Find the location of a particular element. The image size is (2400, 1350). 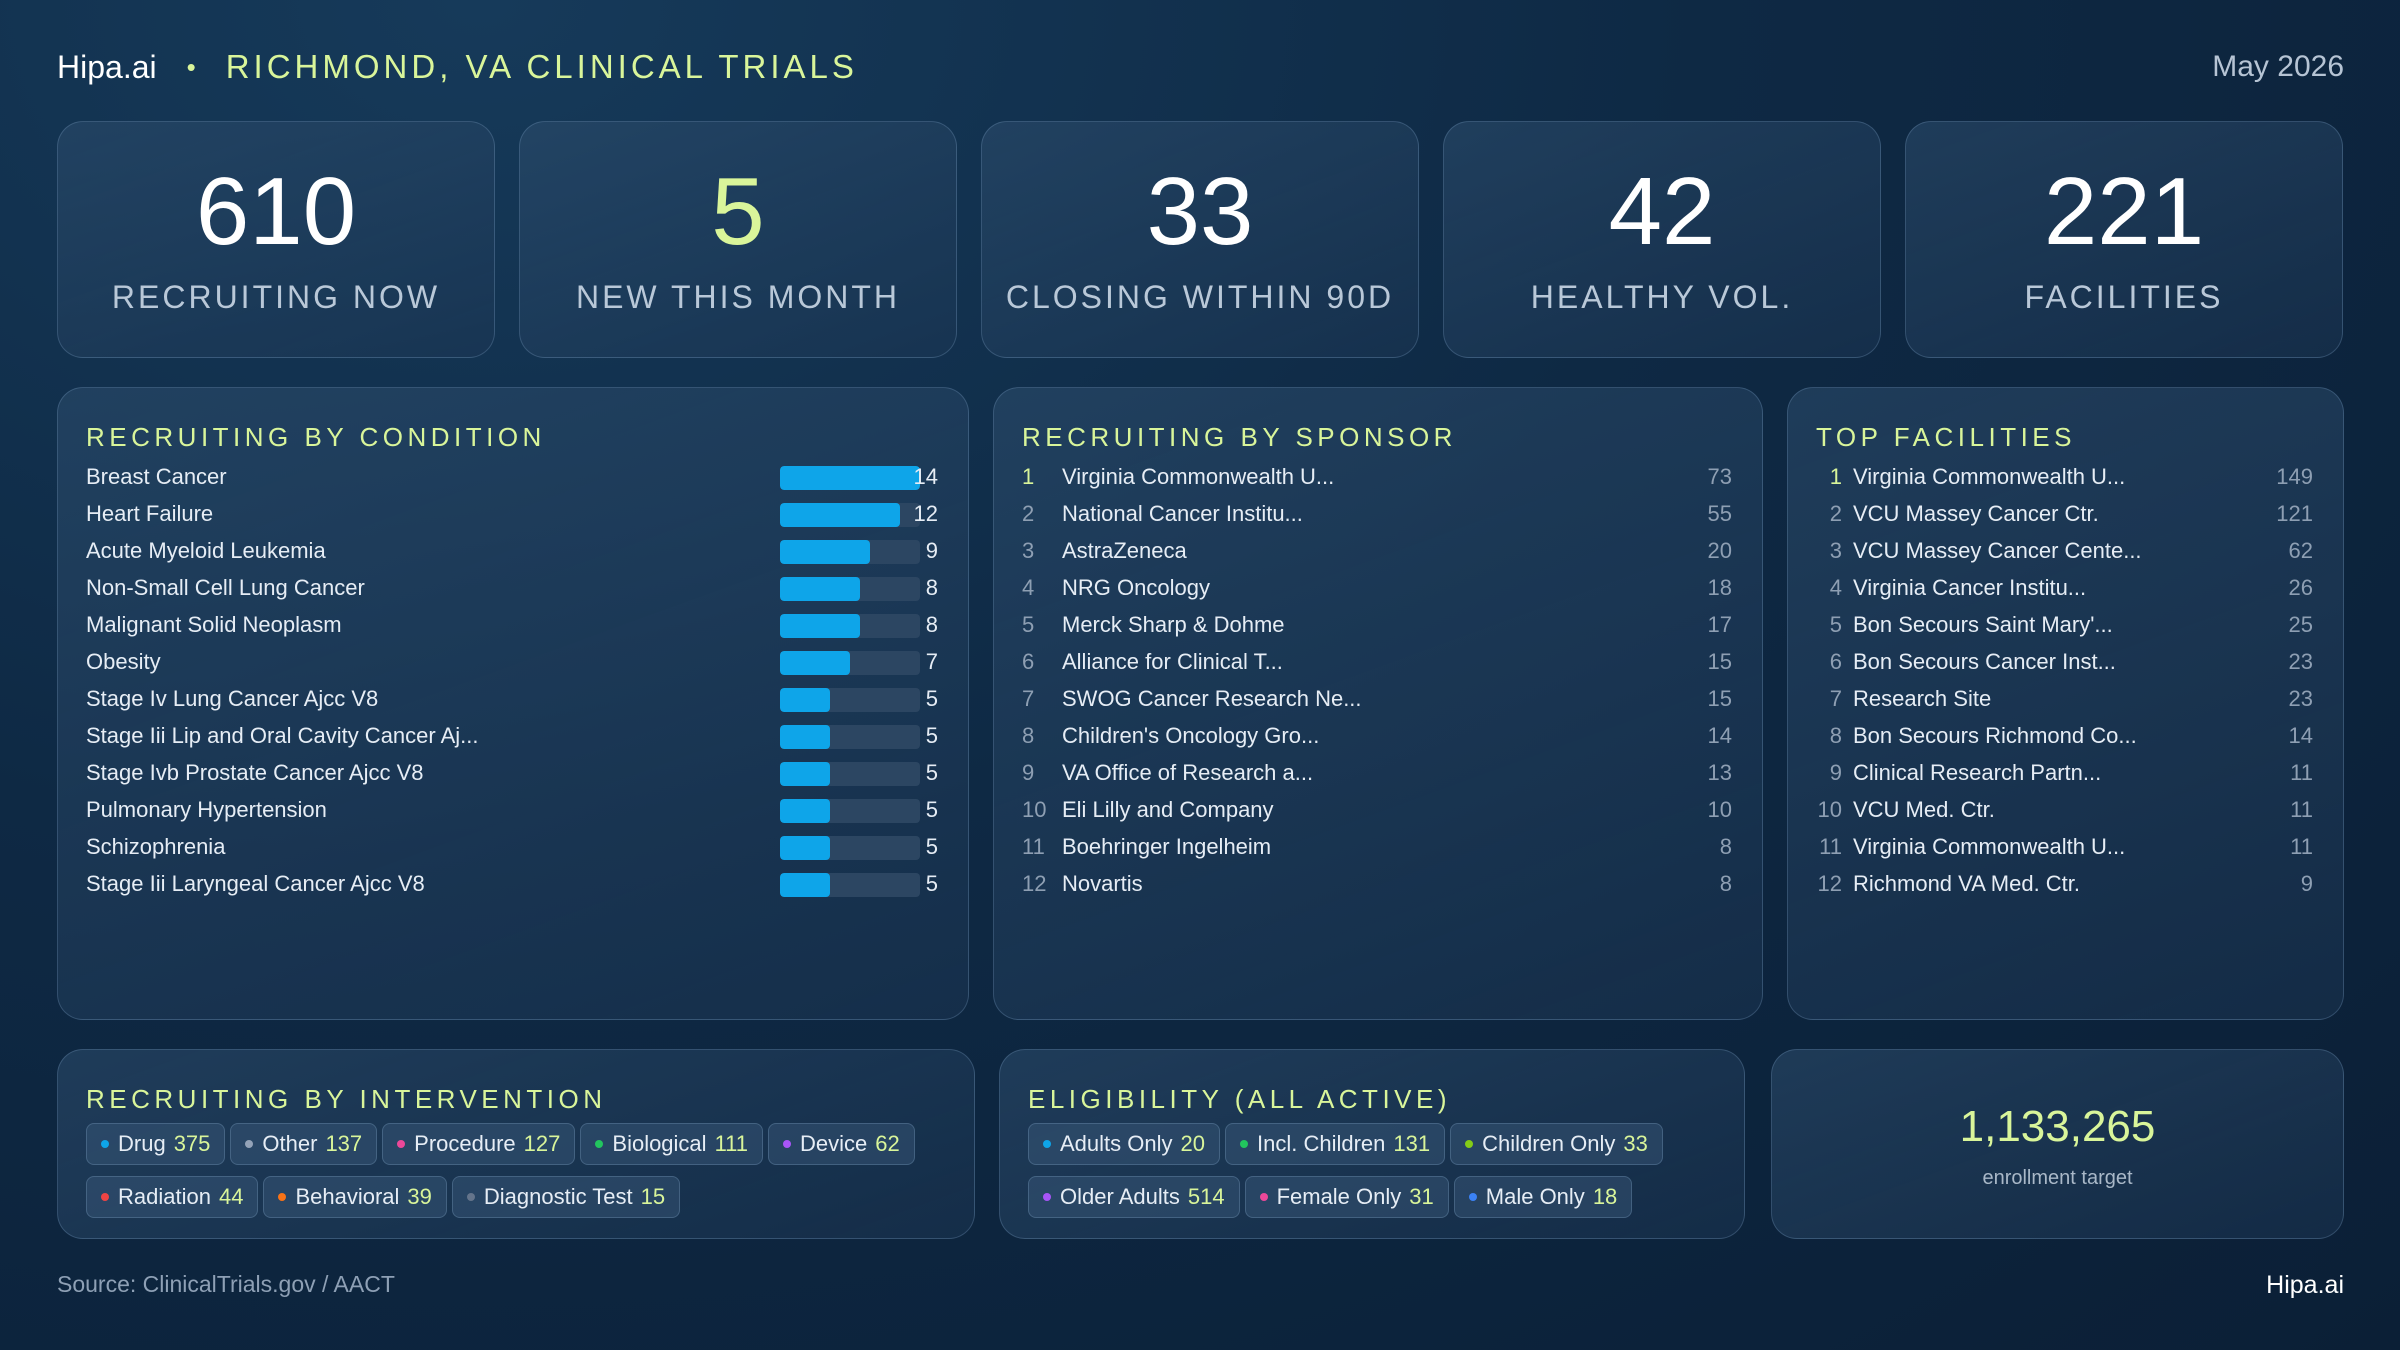

intervention-label: Biological is located at coordinates (659, 1143).